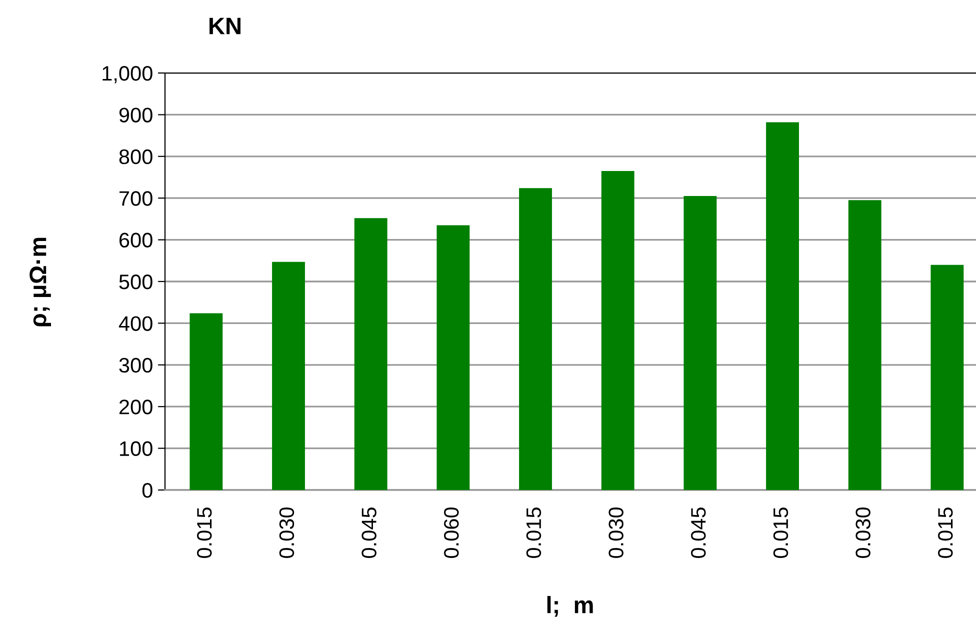 The image size is (976, 625). Describe the element at coordinates (135, 156) in the screenshot. I see `y-tick-label: 800` at that location.